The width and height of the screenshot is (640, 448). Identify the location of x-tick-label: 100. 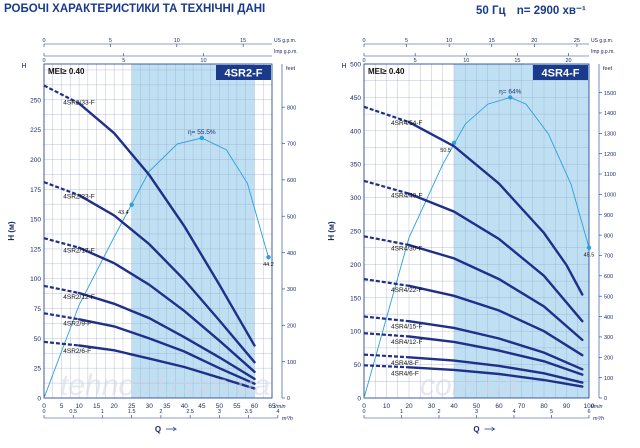
(589, 406).